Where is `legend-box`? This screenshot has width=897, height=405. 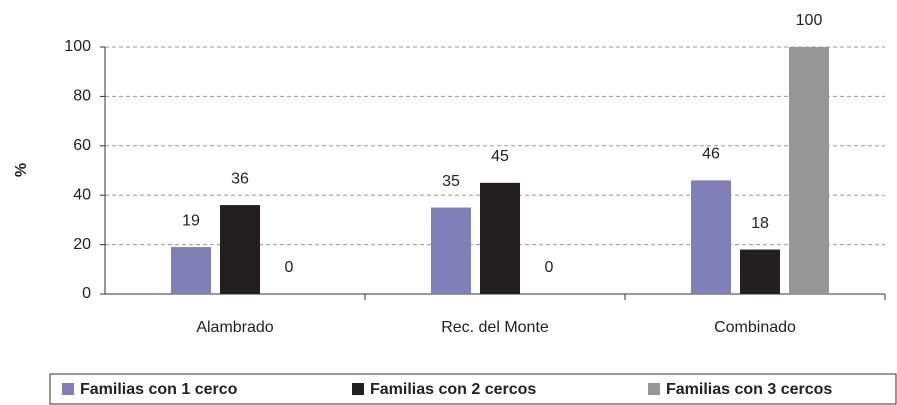 legend-box is located at coordinates (473, 389).